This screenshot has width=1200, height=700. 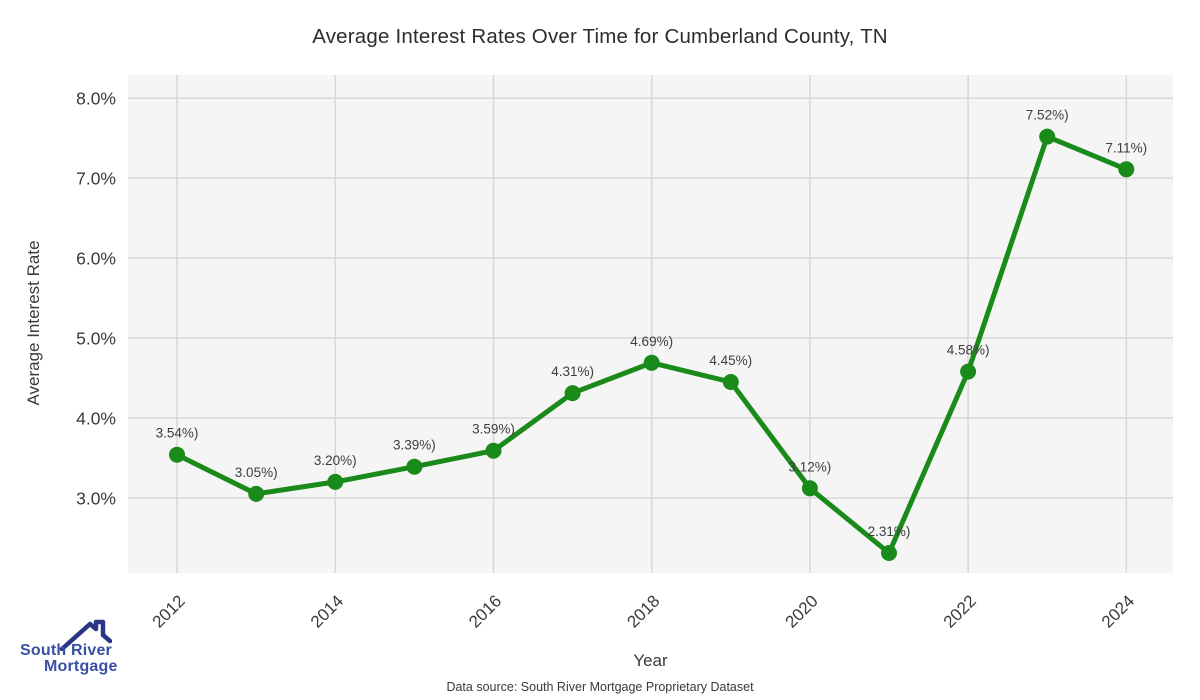 I want to click on point-label: 3.54%), so click(x=177, y=433).